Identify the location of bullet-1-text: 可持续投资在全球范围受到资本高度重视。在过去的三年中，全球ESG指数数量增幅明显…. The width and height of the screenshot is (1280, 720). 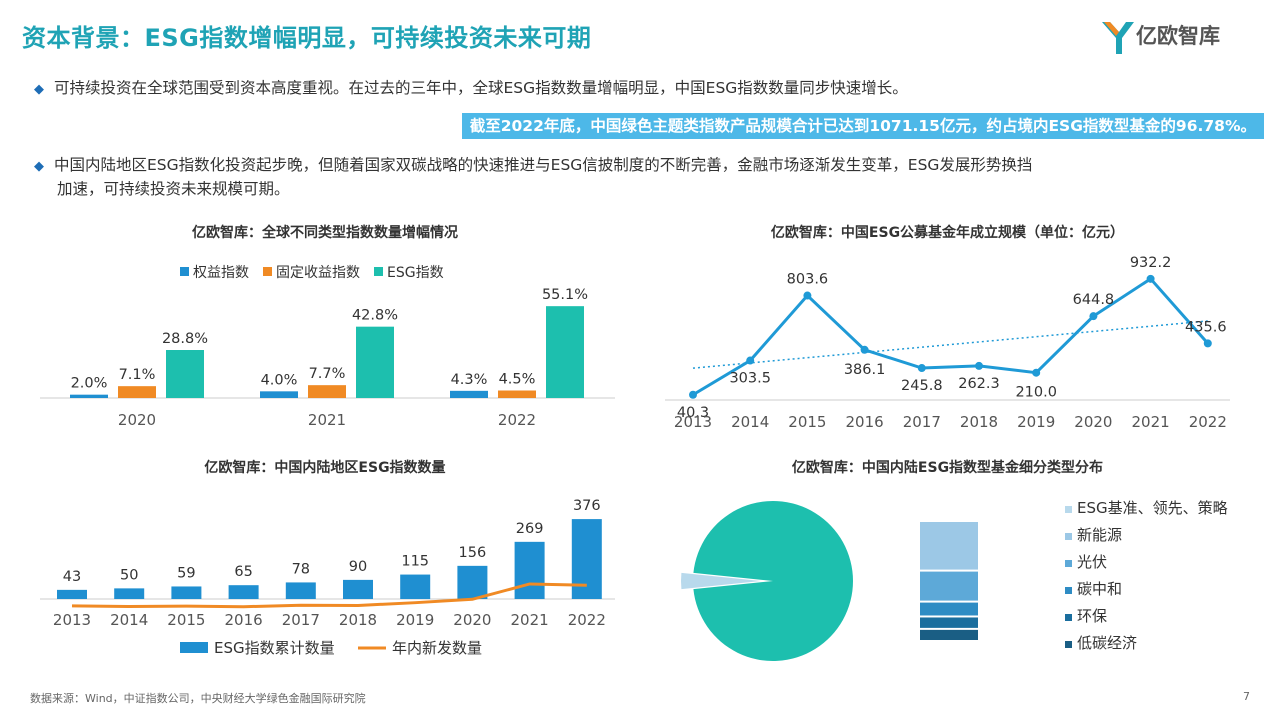
(481, 88).